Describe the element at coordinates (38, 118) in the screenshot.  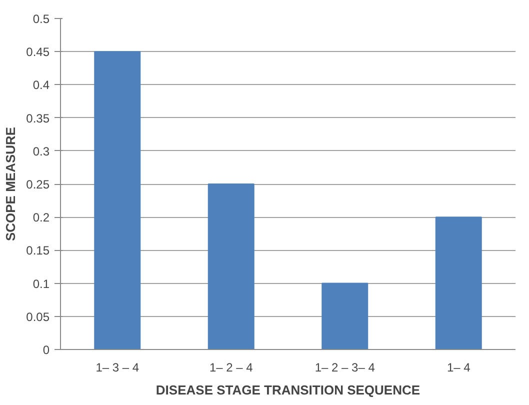
I see `y-tick-label: 0.35` at that location.